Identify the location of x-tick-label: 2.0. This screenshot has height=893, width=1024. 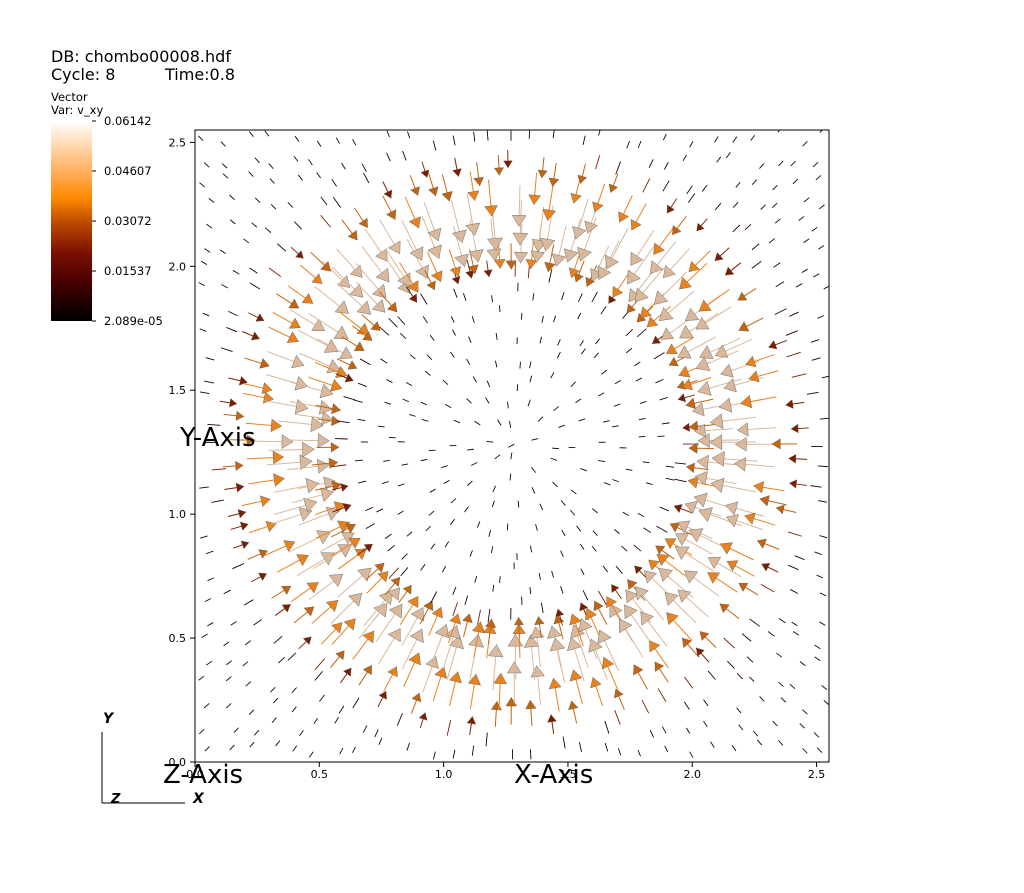
(693, 774).